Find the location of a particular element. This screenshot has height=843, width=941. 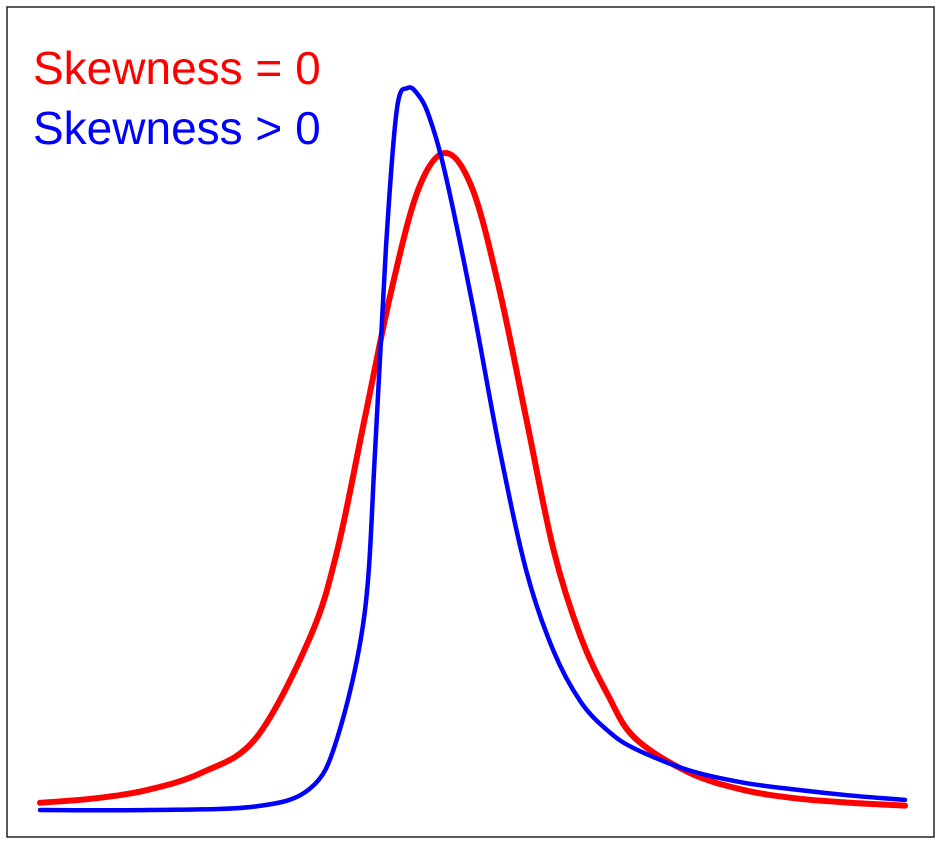

legend: Skewness = 0 Skewness > 0 is located at coordinates (177, 98).